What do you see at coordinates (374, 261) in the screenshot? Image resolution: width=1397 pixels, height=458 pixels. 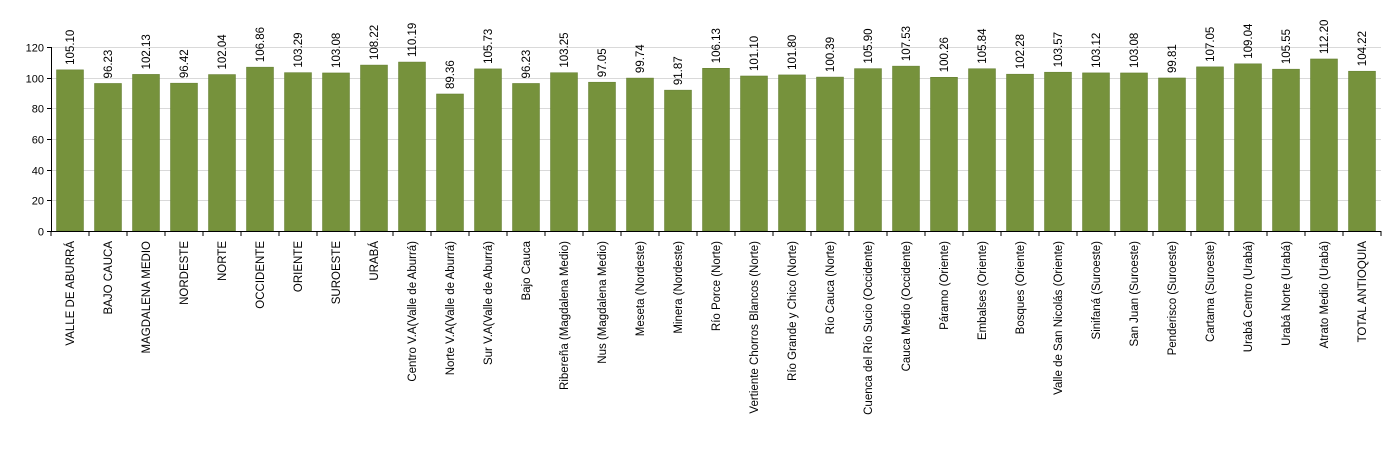 I see `category-label: URABÁ` at bounding box center [374, 261].